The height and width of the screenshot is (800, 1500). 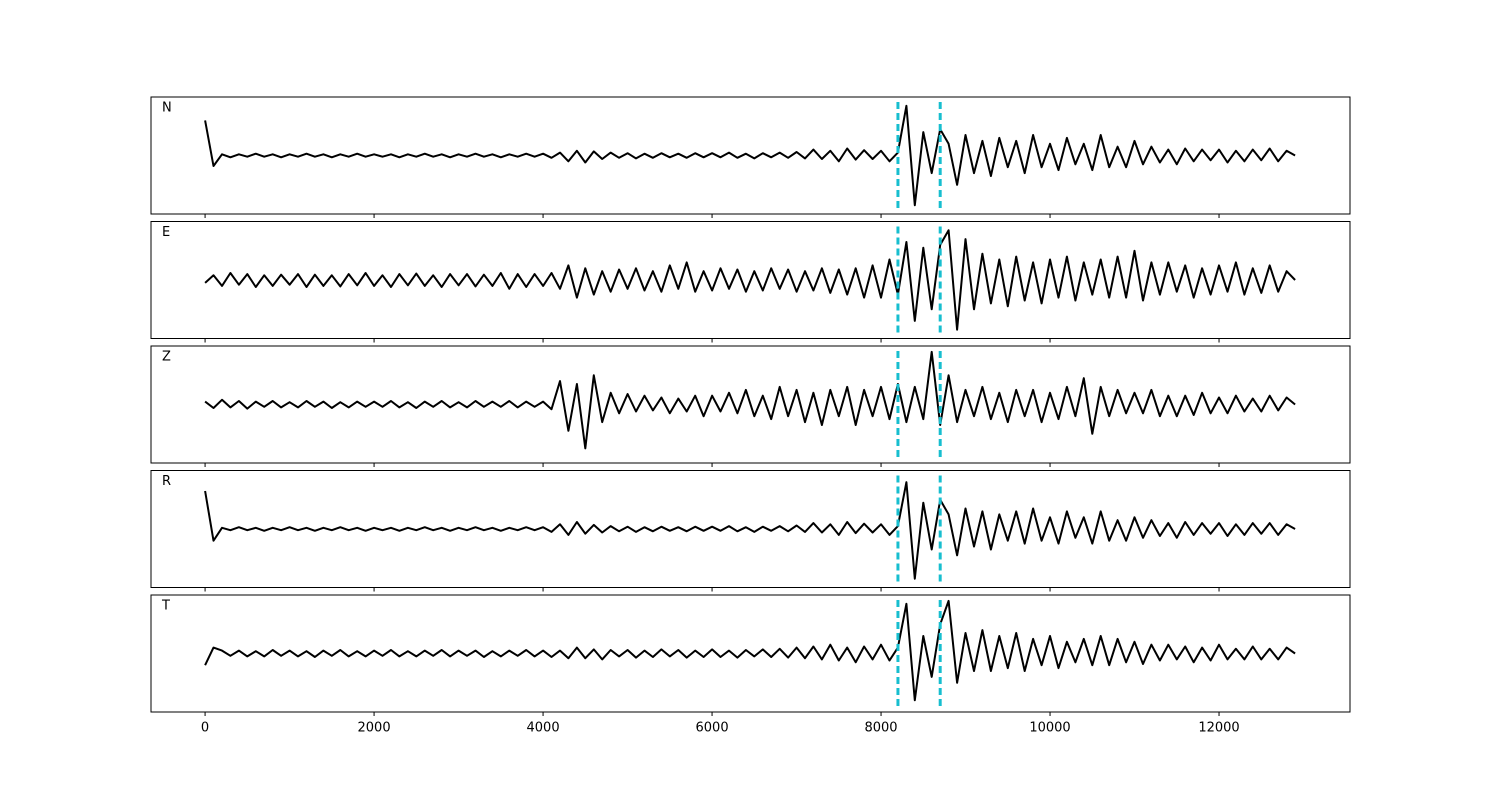 What do you see at coordinates (712, 728) in the screenshot?
I see `x-tick-label: 6000` at bounding box center [712, 728].